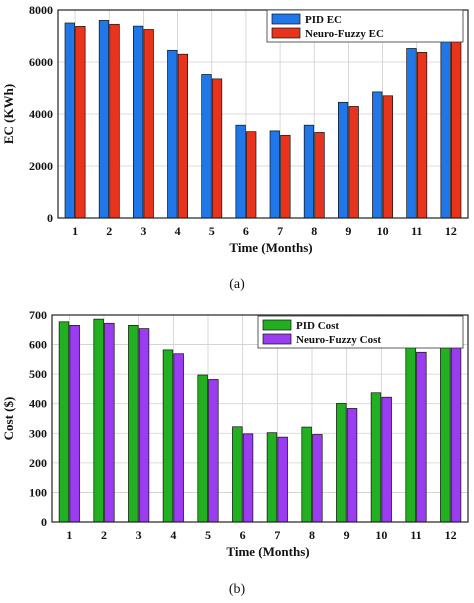 The height and width of the screenshot is (603, 474). I want to click on legend-box, so click(360, 332).